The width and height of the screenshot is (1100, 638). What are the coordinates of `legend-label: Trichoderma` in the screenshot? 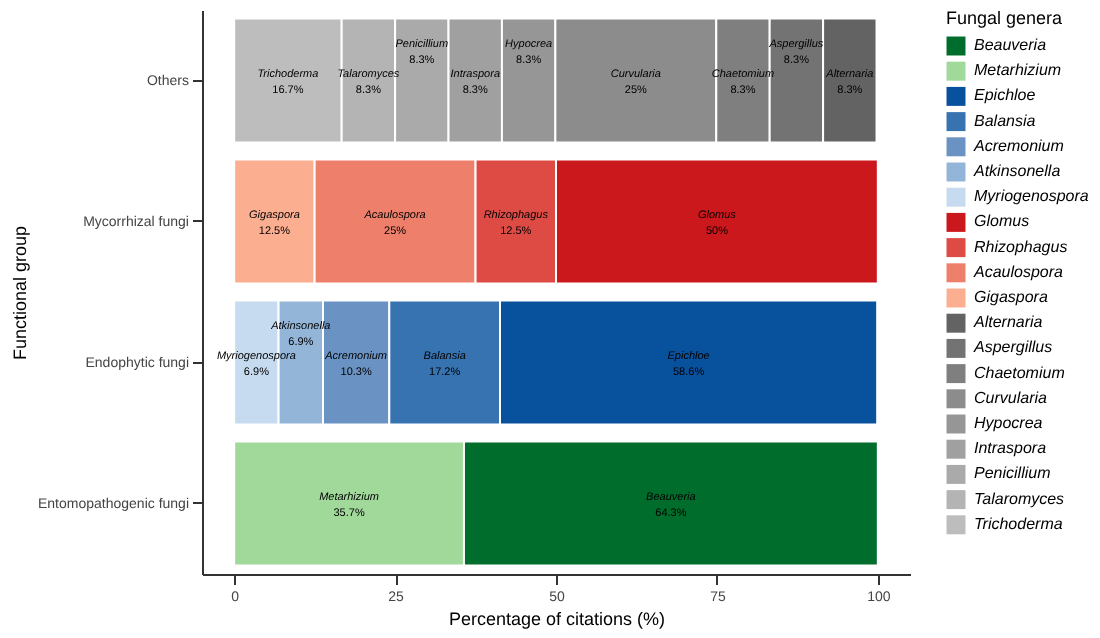 It's located at (1019, 523).